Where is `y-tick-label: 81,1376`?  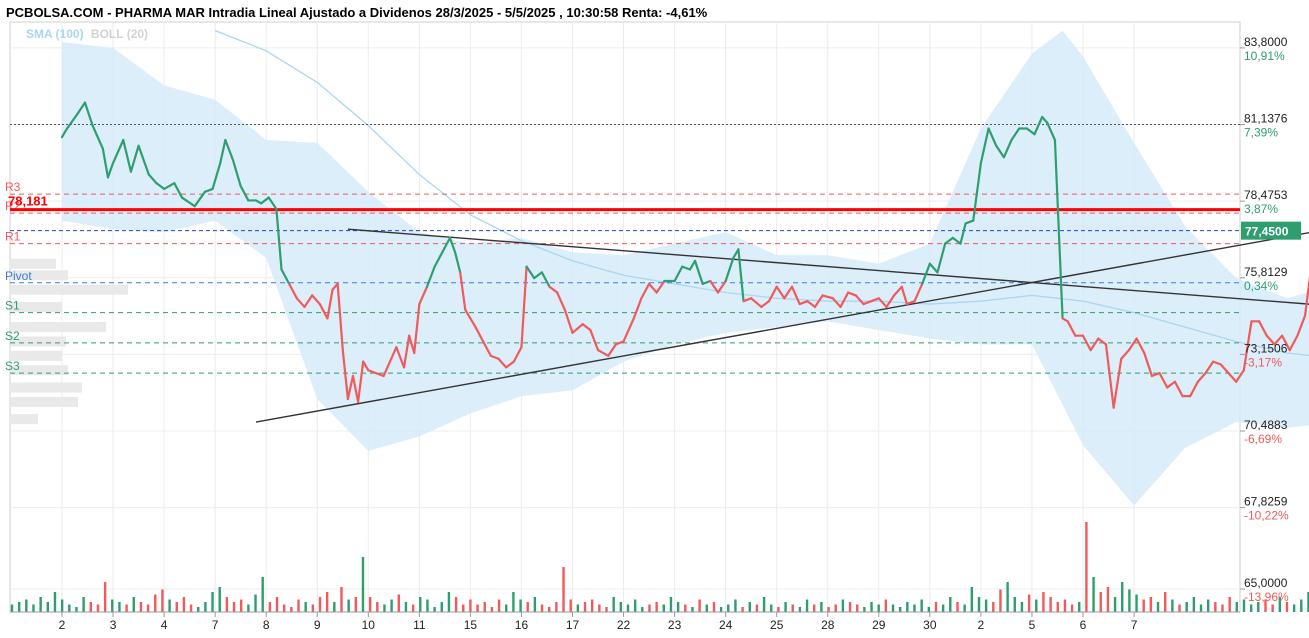 y-tick-label: 81,1376 is located at coordinates (1266, 119).